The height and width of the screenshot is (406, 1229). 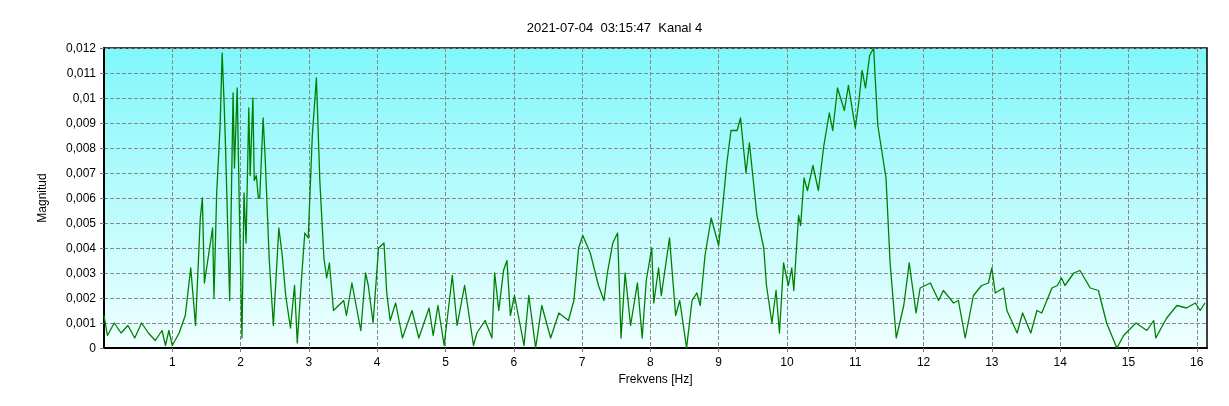 What do you see at coordinates (377, 362) in the screenshot?
I see `x-tick-label: 4` at bounding box center [377, 362].